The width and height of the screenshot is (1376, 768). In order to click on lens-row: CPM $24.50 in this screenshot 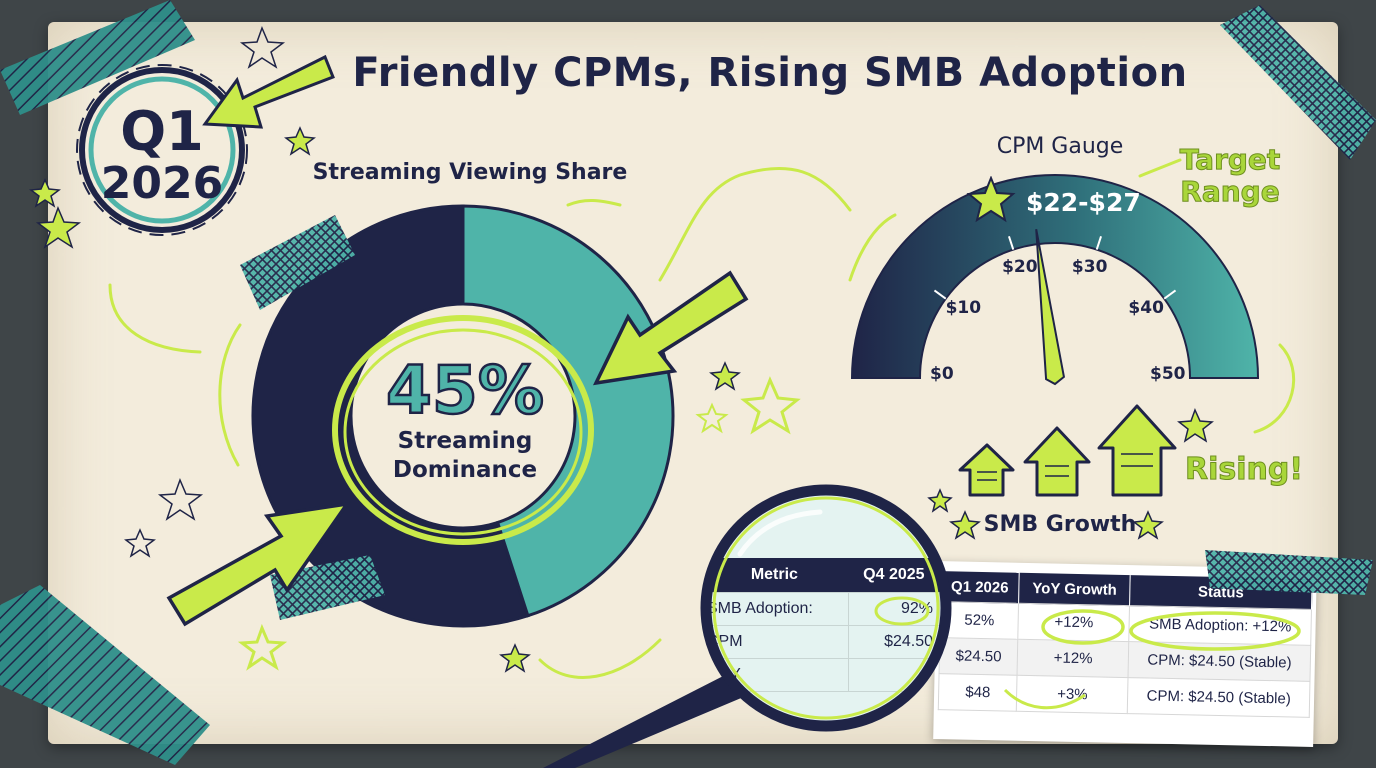, I will do `click(823, 642)`.